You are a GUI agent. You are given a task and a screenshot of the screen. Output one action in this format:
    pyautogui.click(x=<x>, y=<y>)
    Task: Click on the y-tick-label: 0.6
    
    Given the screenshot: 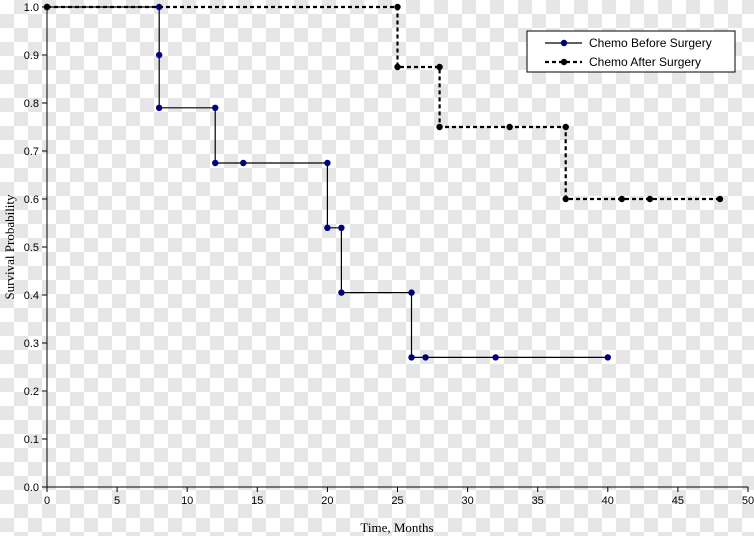 What is the action you would take?
    pyautogui.click(x=31, y=200)
    